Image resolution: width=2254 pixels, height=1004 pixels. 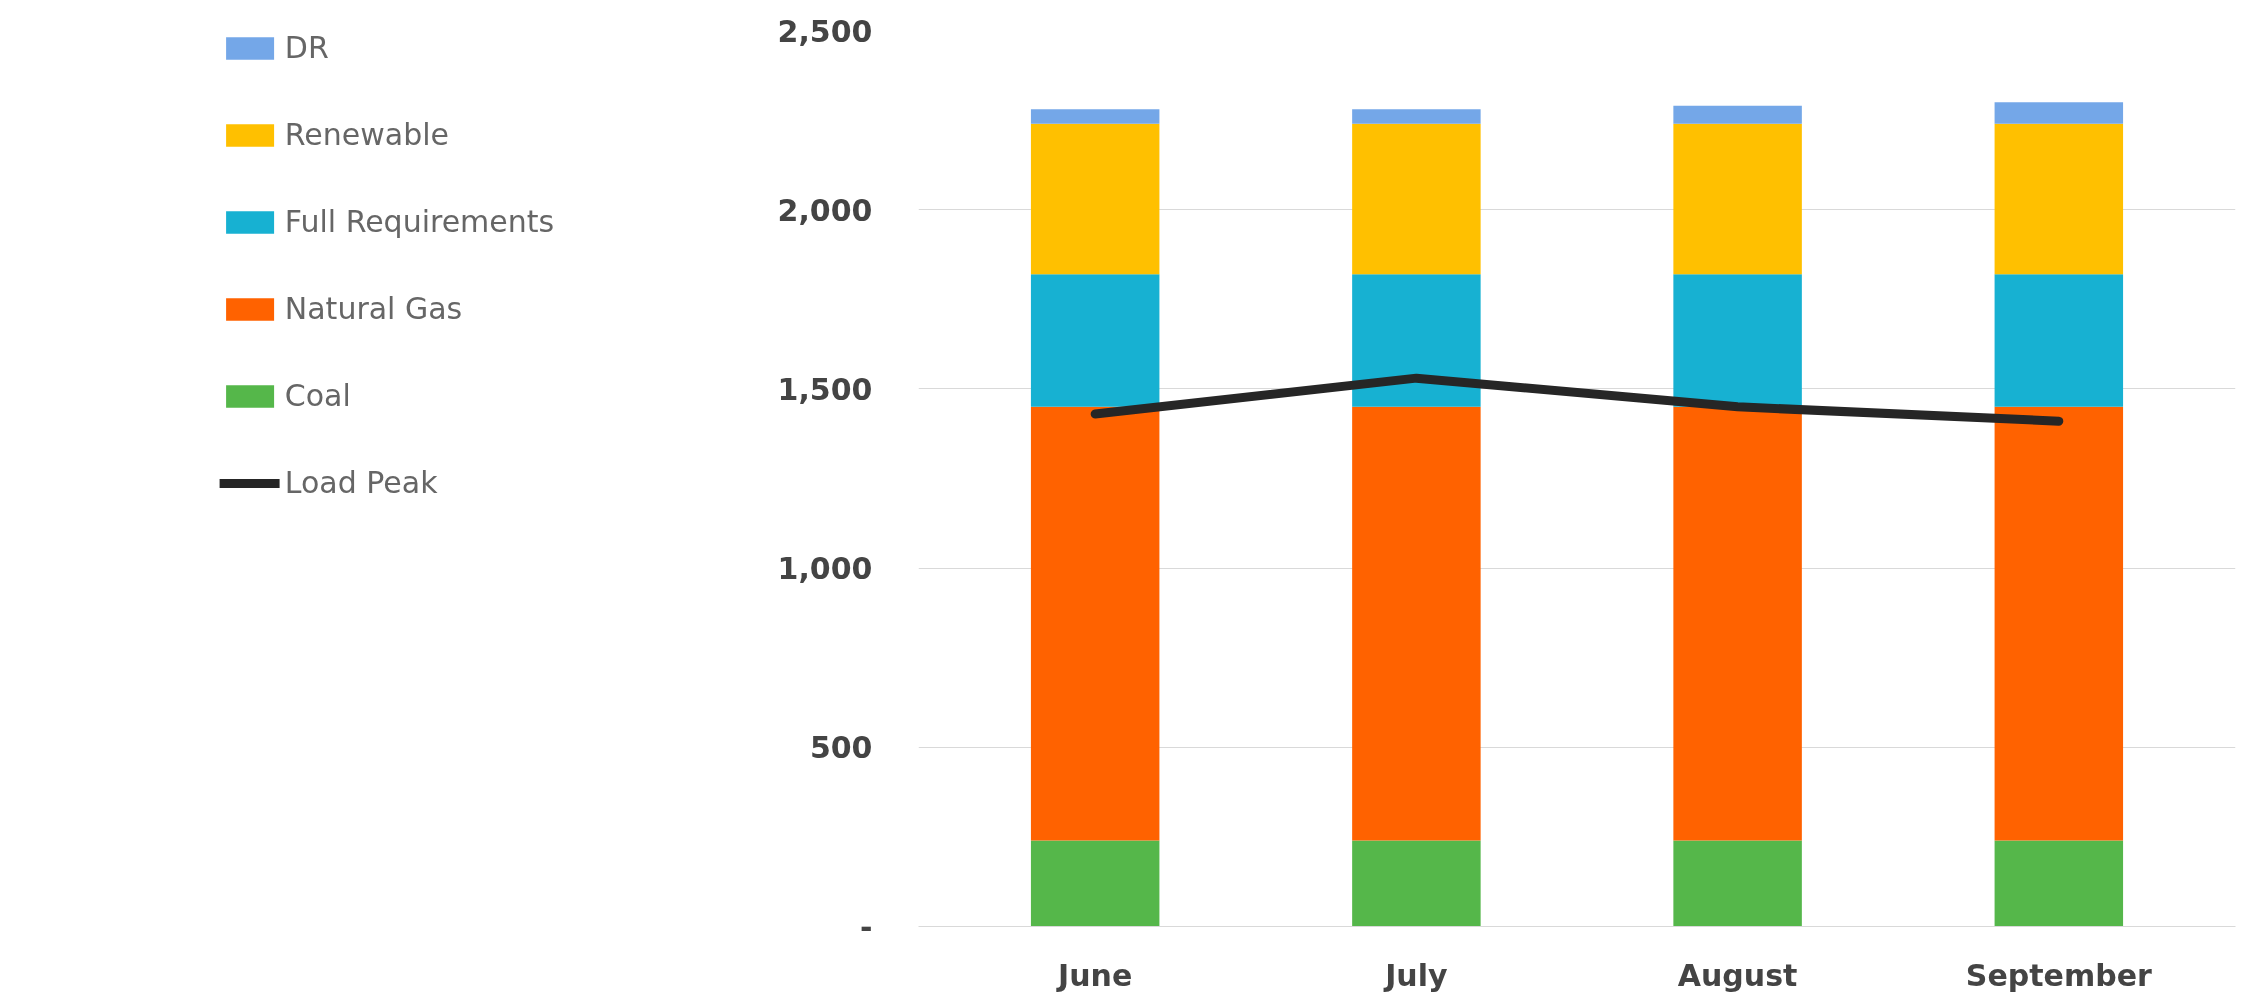 What do you see at coordinates (825, 389) in the screenshot?
I see `y-tick-label: 1,500` at bounding box center [825, 389].